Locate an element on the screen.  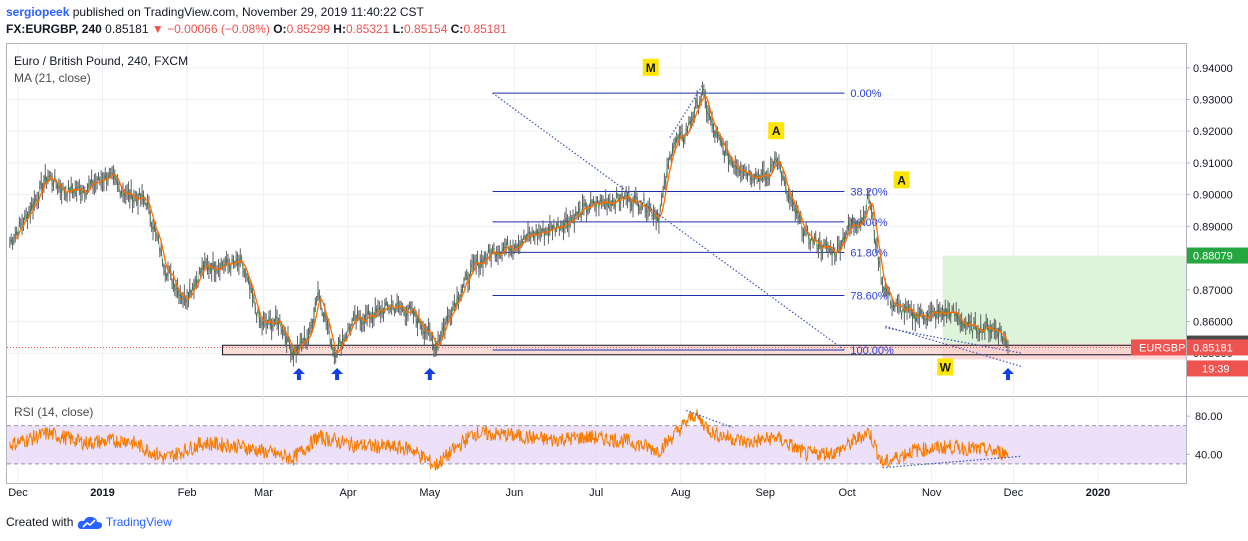
created-with-text: Created with is located at coordinates (40, 522).